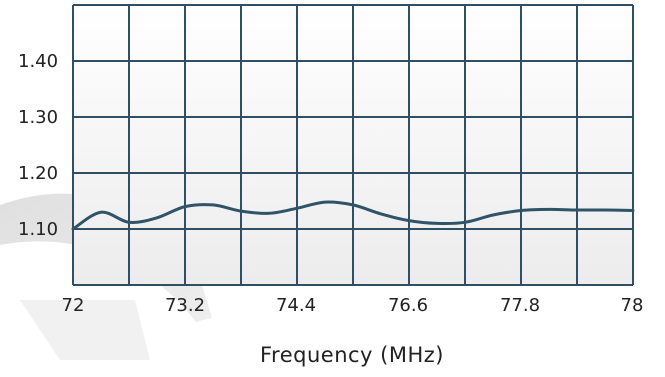 The width and height of the screenshot is (665, 377). Describe the element at coordinates (520, 305) in the screenshot. I see `x-tick-label: 77.8` at that location.